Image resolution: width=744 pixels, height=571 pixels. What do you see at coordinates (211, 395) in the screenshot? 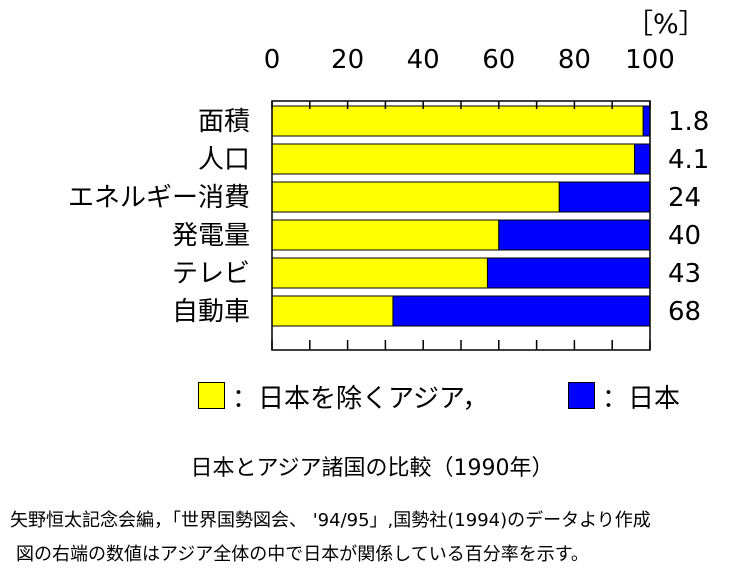
I see `legend-swatch-rest-of-asia` at bounding box center [211, 395].